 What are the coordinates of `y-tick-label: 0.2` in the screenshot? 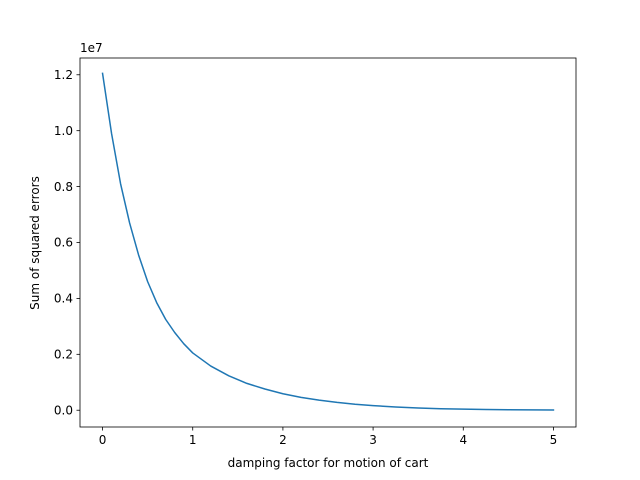 It's located at (63, 355).